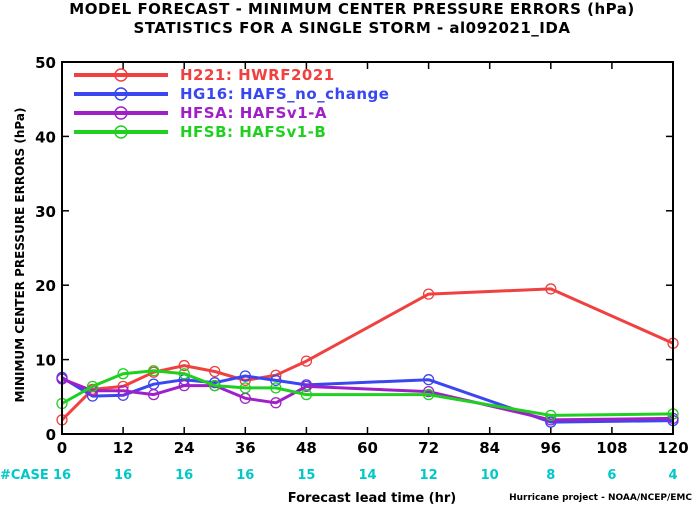 The width and height of the screenshot is (700, 506). I want to click on y-tick-label: 20, so click(45, 286).